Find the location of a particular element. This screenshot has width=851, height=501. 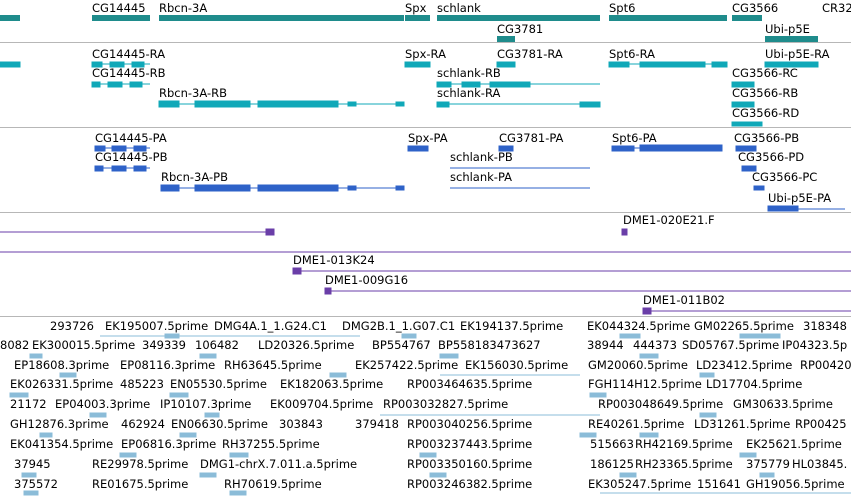

est-label: RE29978.5prime is located at coordinates (140, 464).